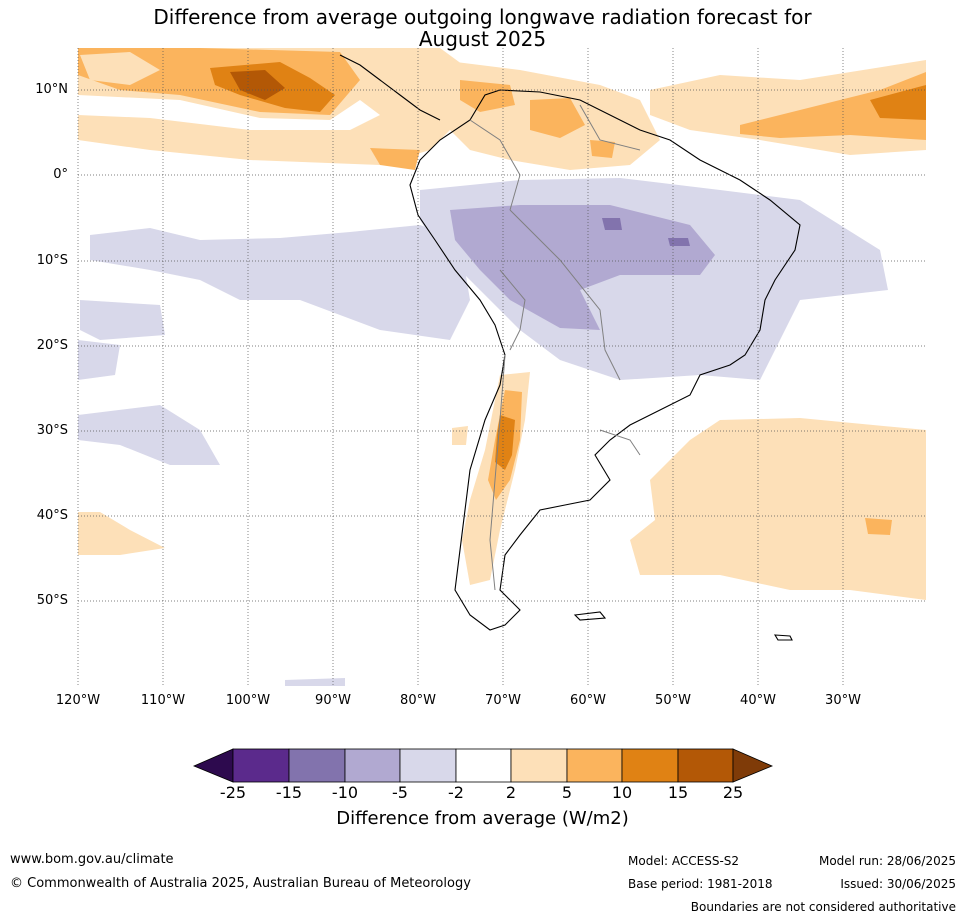 The image size is (965, 919). I want to click on colorbar-tick-minus5: -5, so click(400, 792).